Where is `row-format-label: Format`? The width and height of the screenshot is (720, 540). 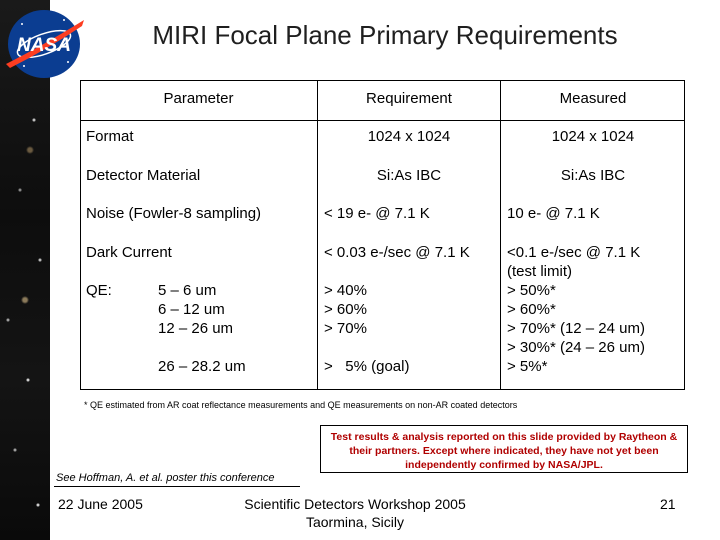
row-format-label: Format is located at coordinates (110, 136).